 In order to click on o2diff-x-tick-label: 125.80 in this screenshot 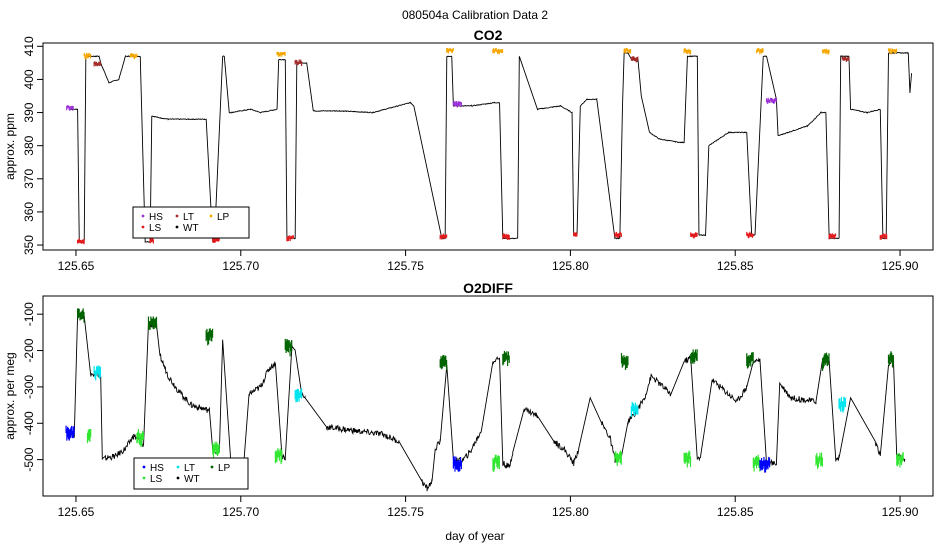, I will do `click(570, 512)`.